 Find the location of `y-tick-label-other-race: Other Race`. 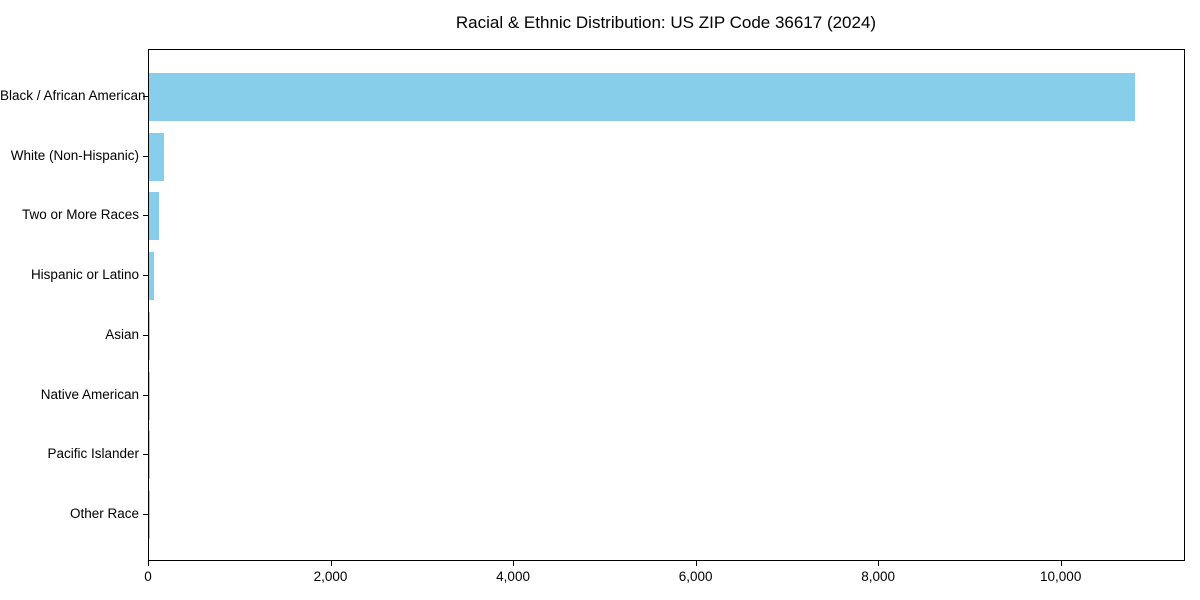

y-tick-label-other-race: Other Race is located at coordinates (104, 513).